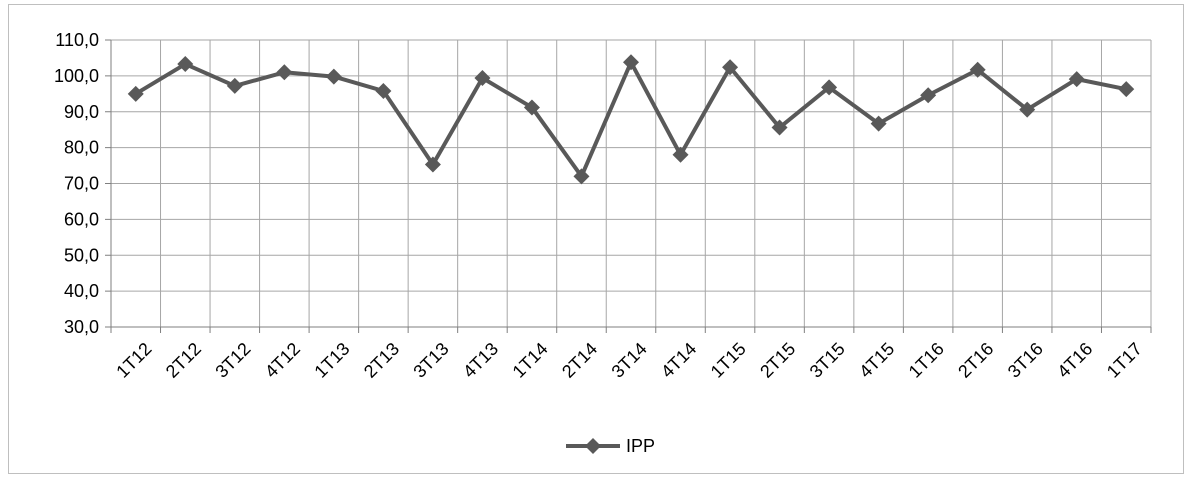 The height and width of the screenshot is (479, 1192). I want to click on x-tick-label: 2T16, so click(975, 360).